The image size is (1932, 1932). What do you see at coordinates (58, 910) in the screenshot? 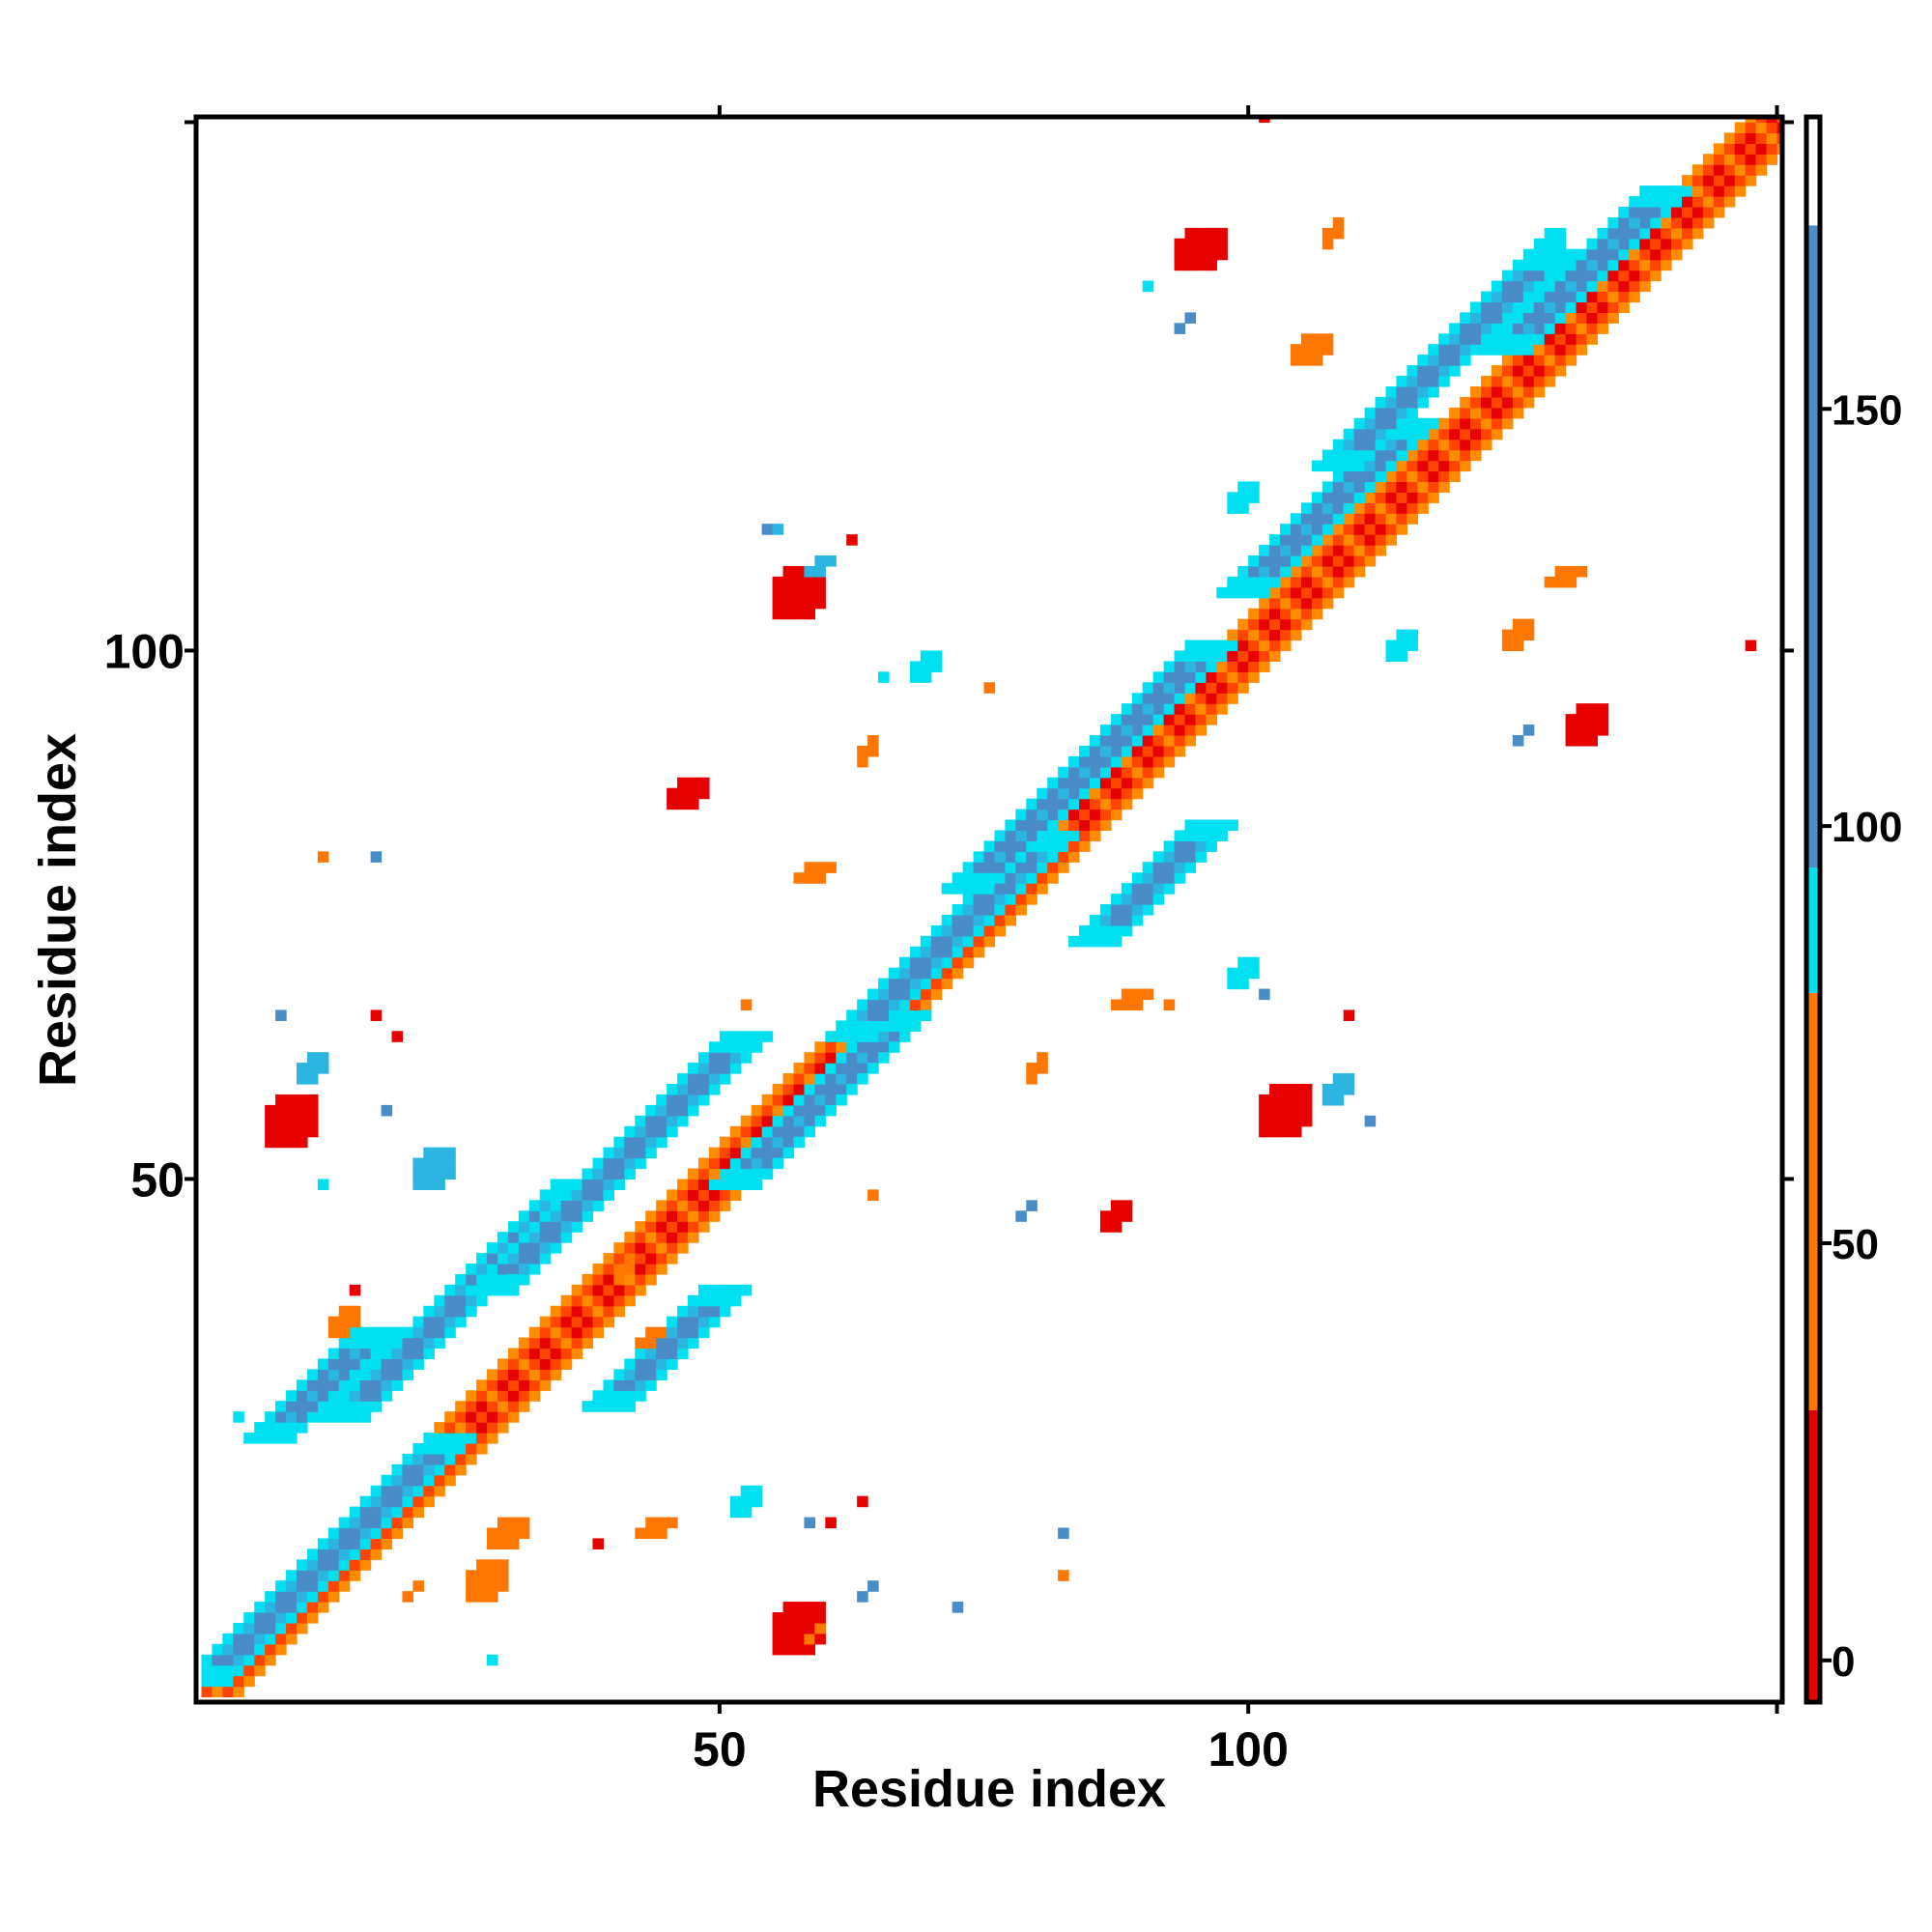
I see `y-axis-title: Residue index` at bounding box center [58, 910].